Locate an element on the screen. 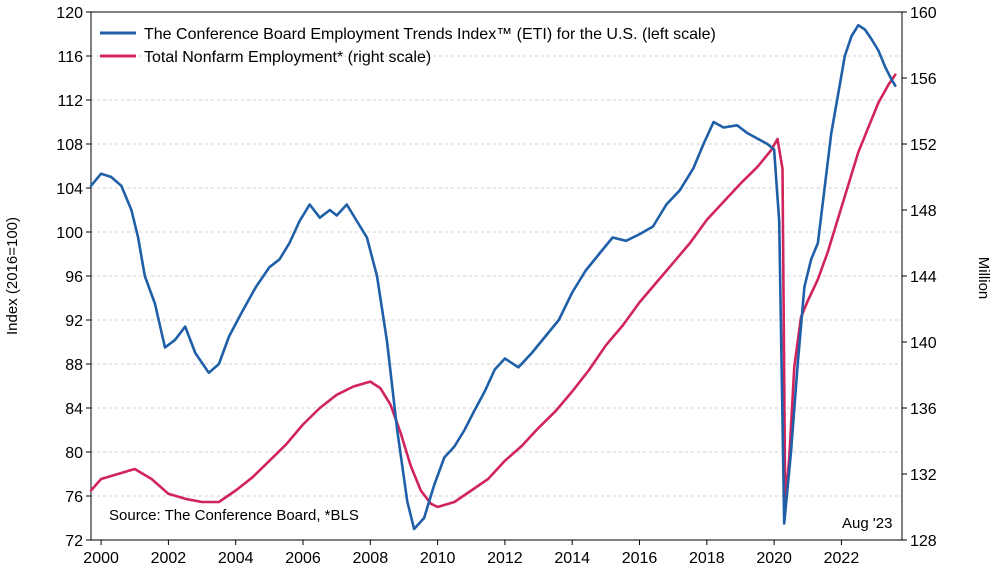  x-tick-label-2004: 2004 is located at coordinates (236, 558).